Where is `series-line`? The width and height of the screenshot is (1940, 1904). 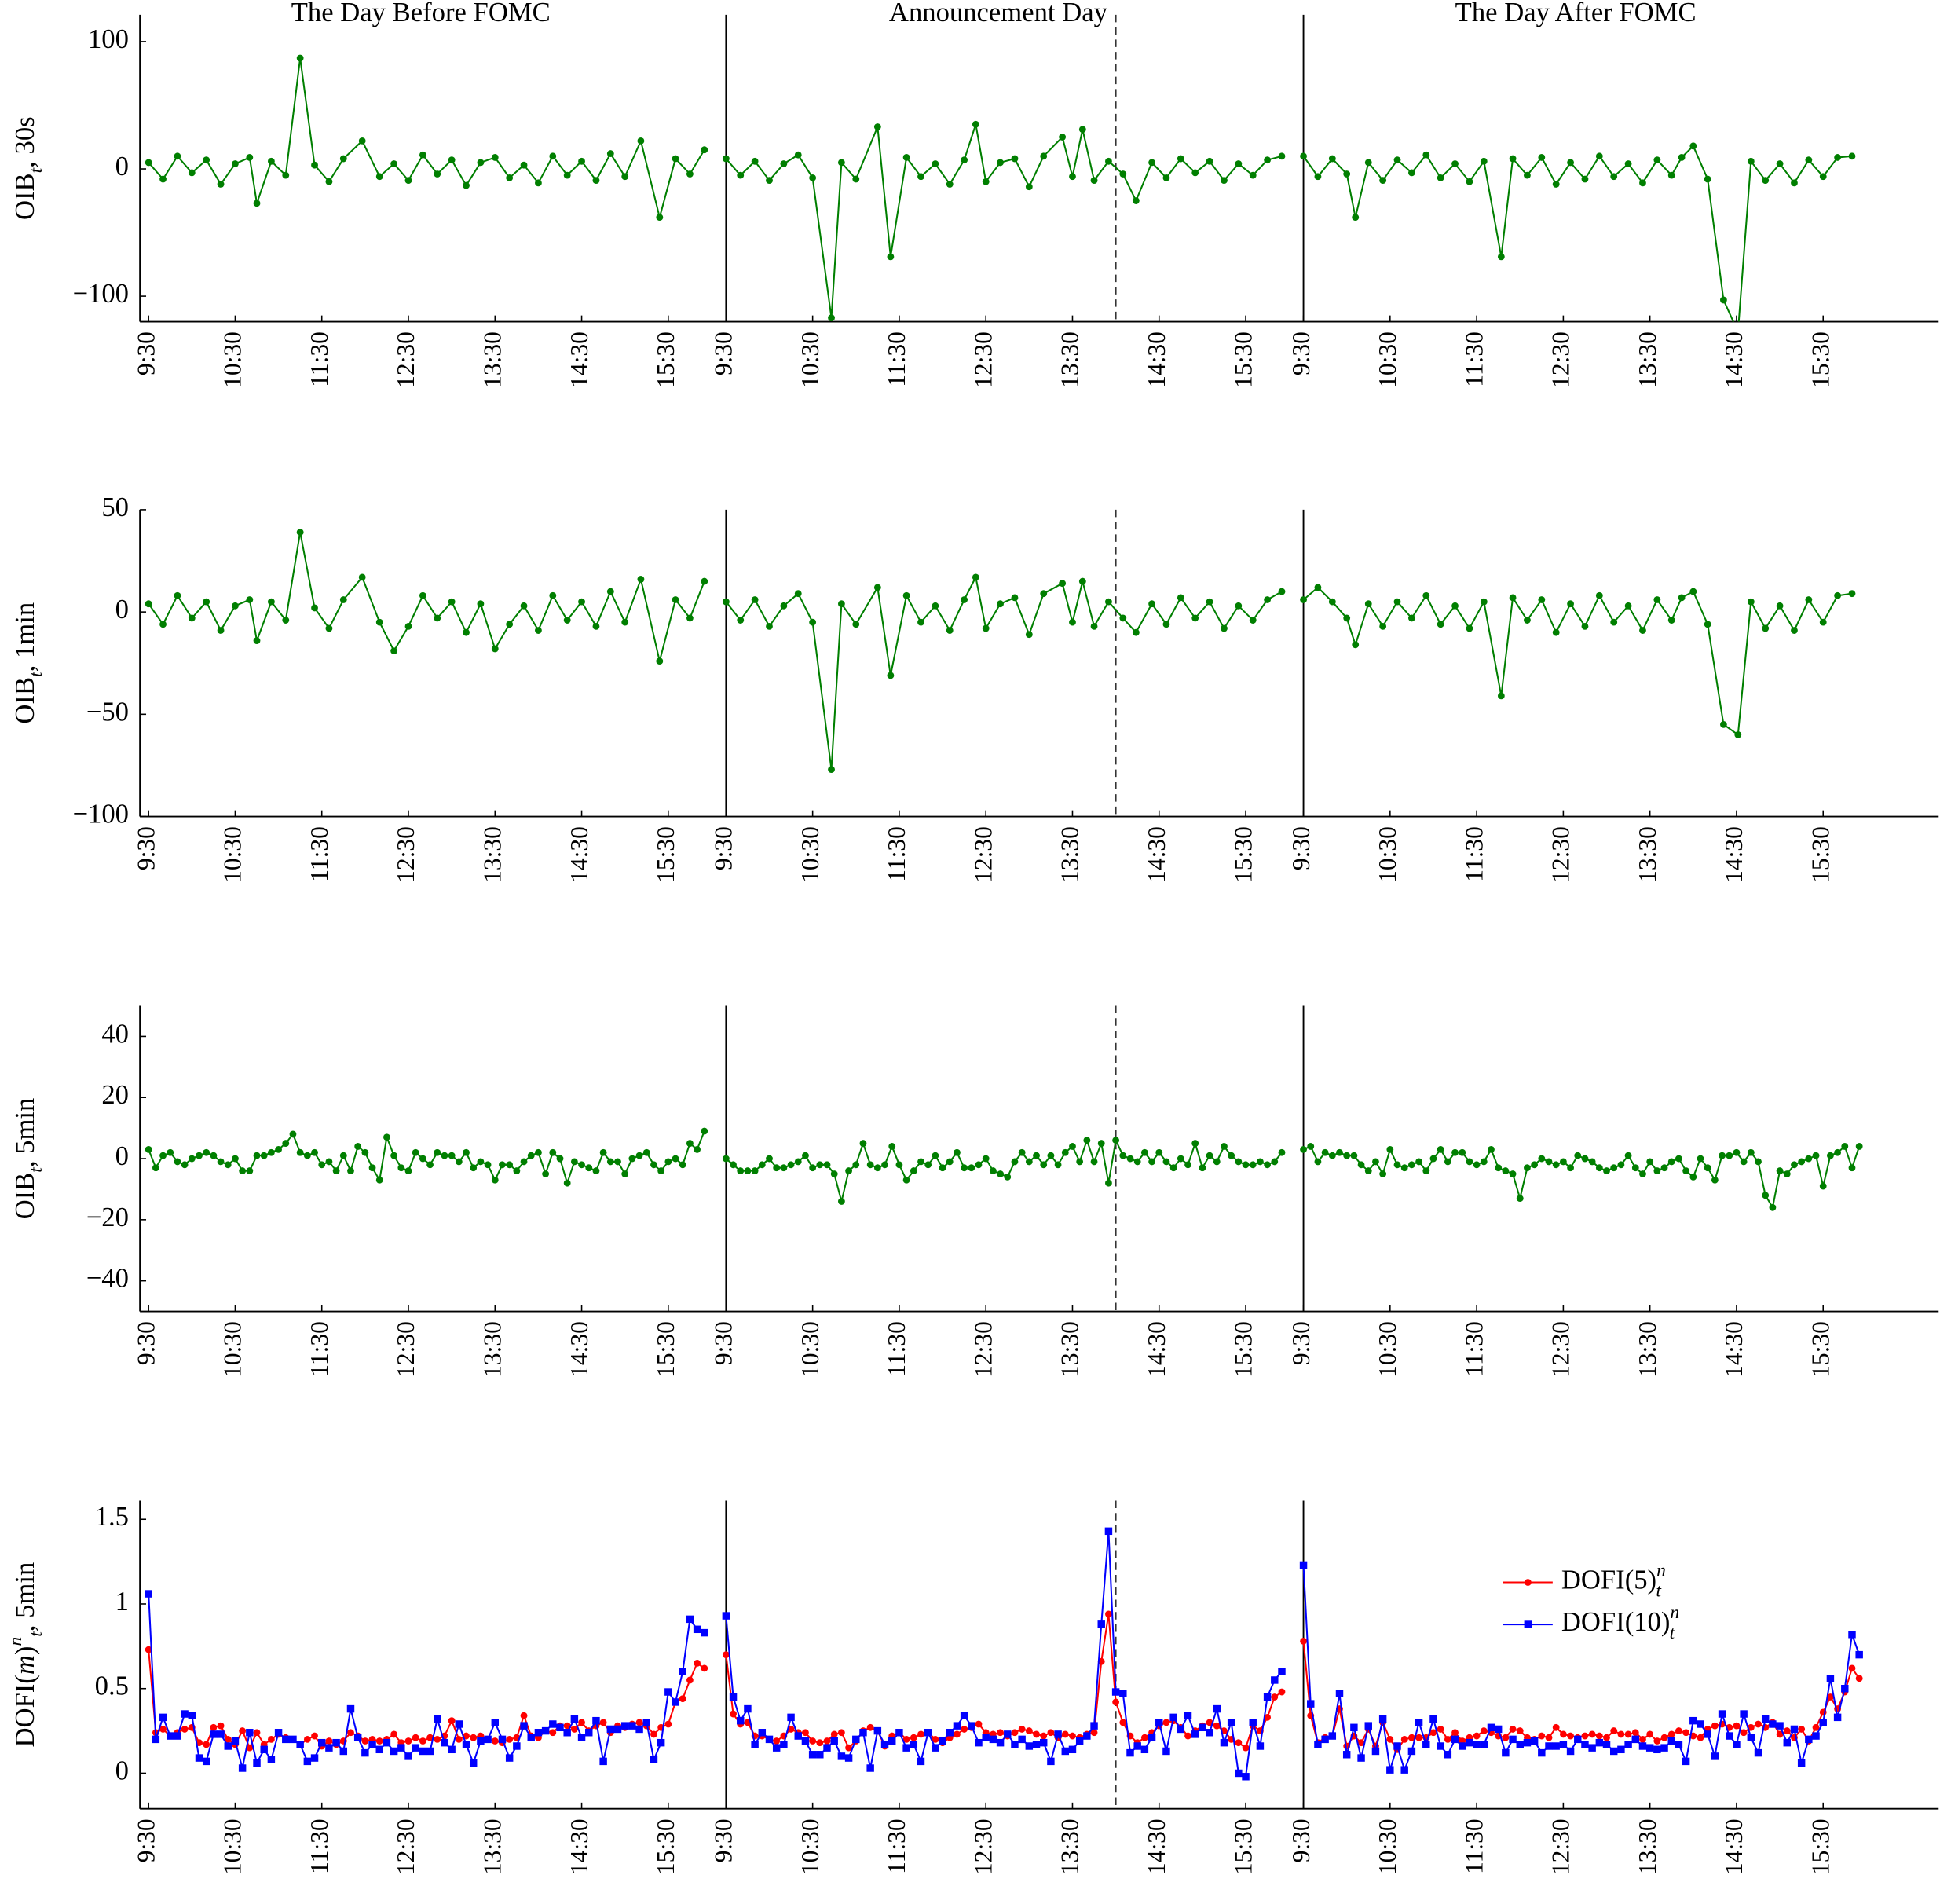
series-line is located at coordinates (426, 596).